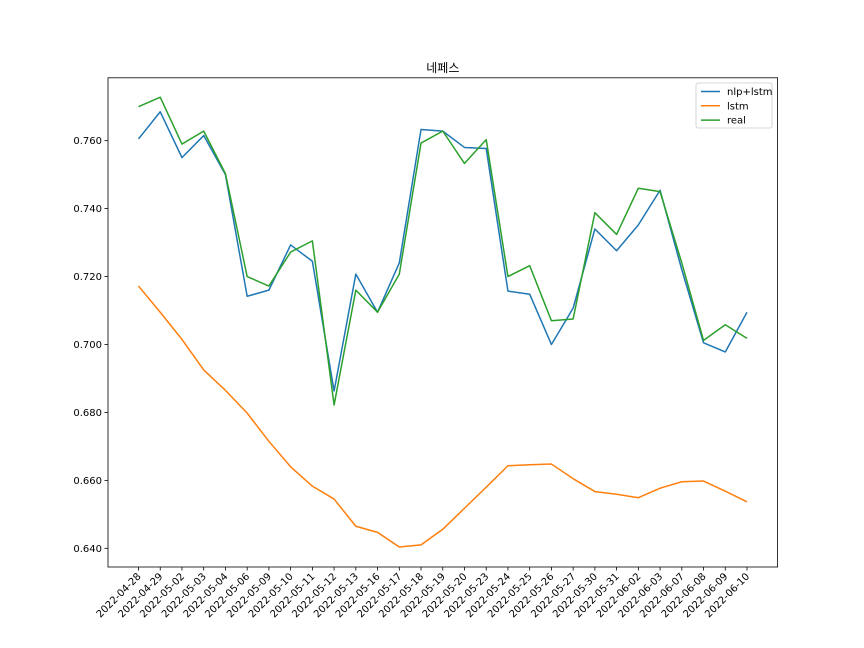 The height and width of the screenshot is (648, 864). I want to click on y-tick-label: 0.680, so click(87, 413).